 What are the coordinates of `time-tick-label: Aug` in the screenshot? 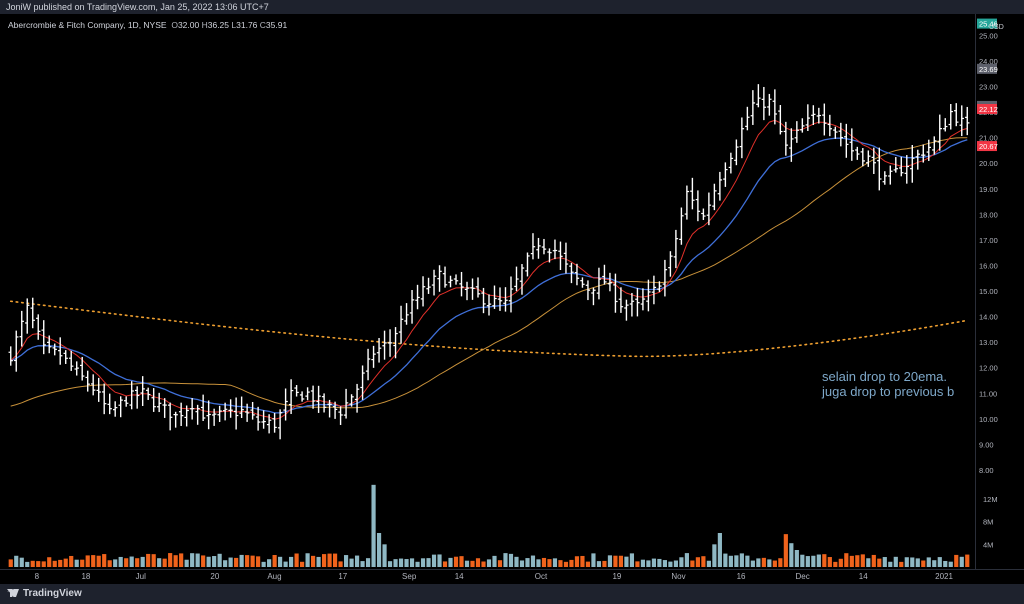 It's located at (274, 576).